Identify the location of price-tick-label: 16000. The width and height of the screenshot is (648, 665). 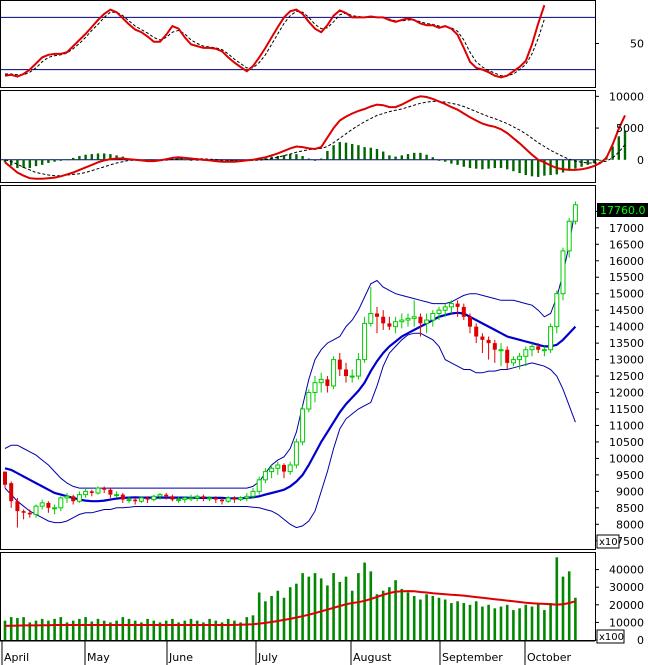
(626, 261).